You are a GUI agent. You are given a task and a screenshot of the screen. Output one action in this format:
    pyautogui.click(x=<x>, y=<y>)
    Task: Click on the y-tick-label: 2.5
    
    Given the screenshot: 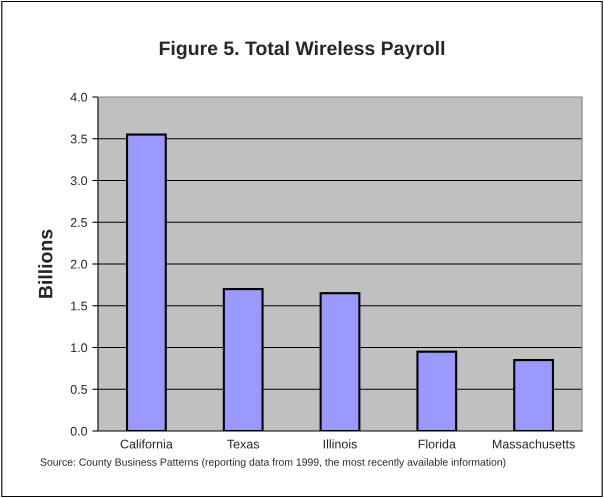 What is the action you would take?
    pyautogui.click(x=79, y=222)
    